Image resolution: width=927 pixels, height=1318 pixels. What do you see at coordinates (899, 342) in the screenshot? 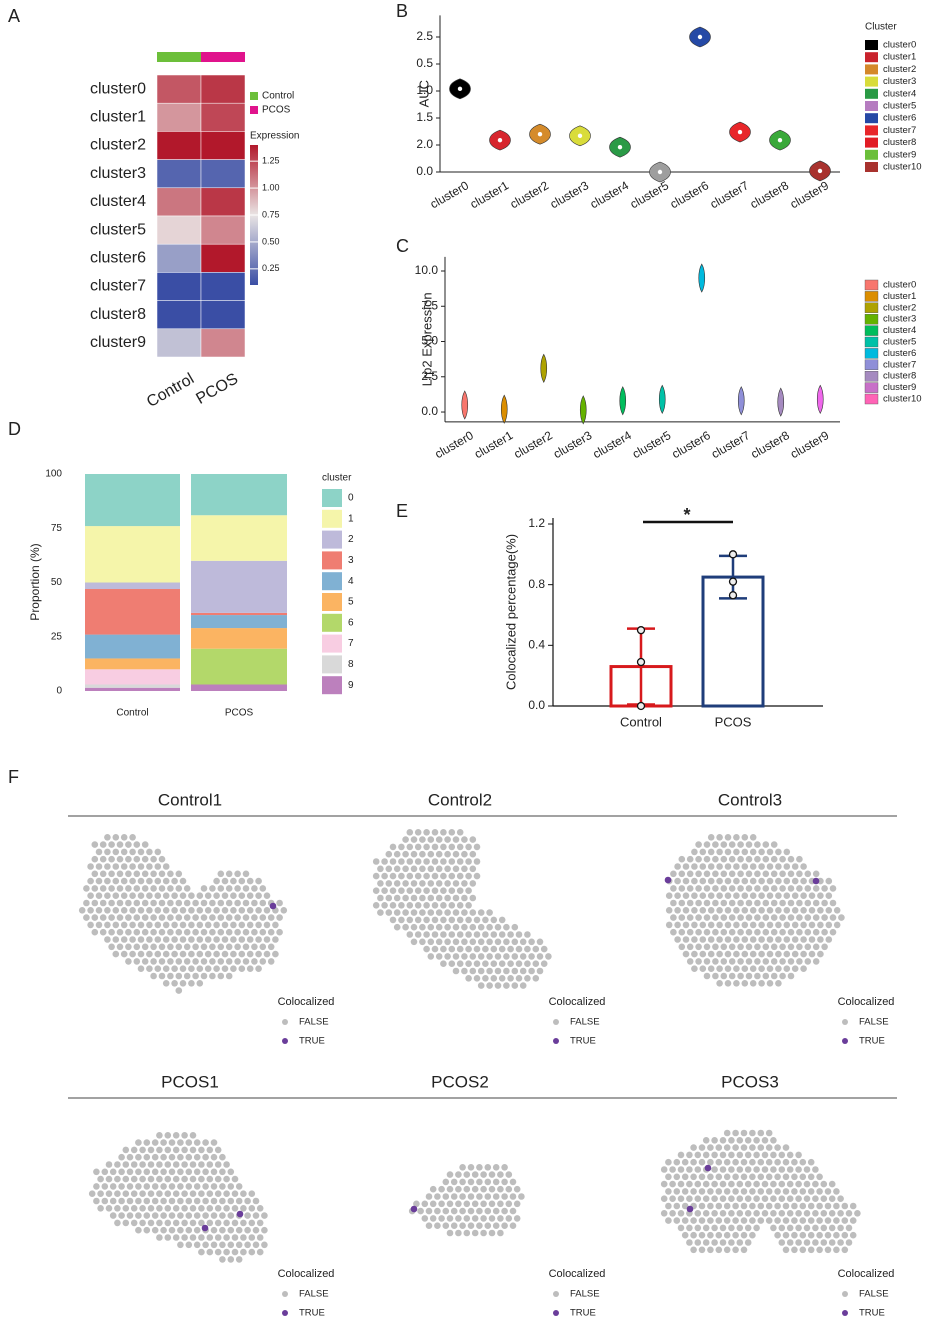
I see `legend-label: cluster5` at bounding box center [899, 342].